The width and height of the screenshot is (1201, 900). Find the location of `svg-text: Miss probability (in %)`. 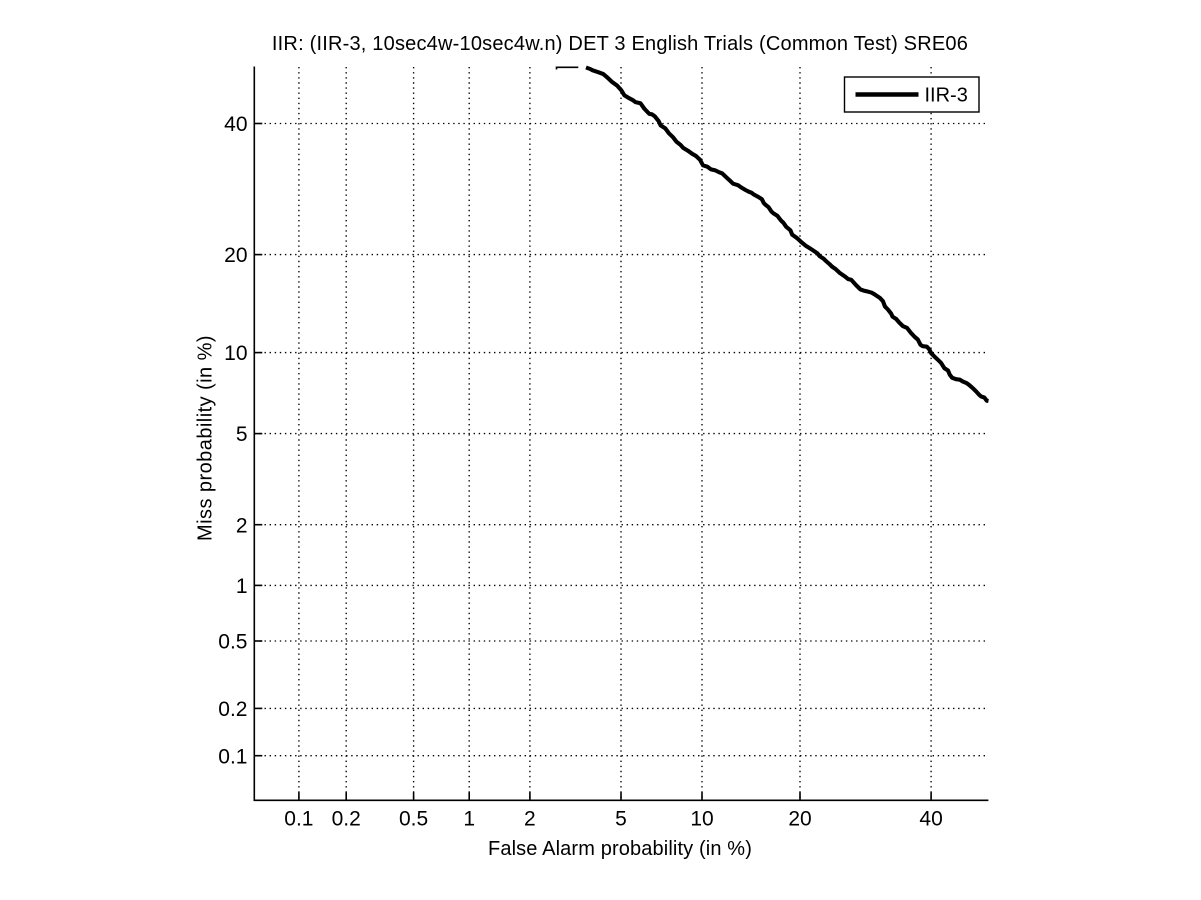

svg-text: Miss probability (in %) is located at coordinates (206, 438).